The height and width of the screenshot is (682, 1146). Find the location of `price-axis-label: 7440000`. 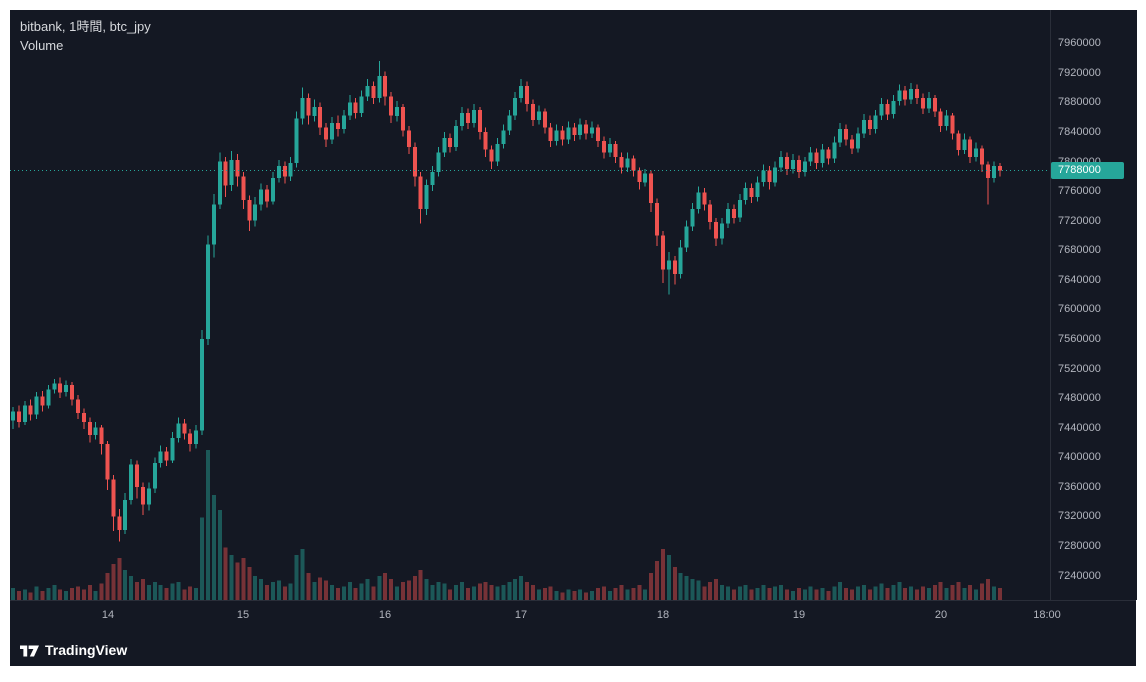

price-axis-label: 7440000 is located at coordinates (1079, 428).